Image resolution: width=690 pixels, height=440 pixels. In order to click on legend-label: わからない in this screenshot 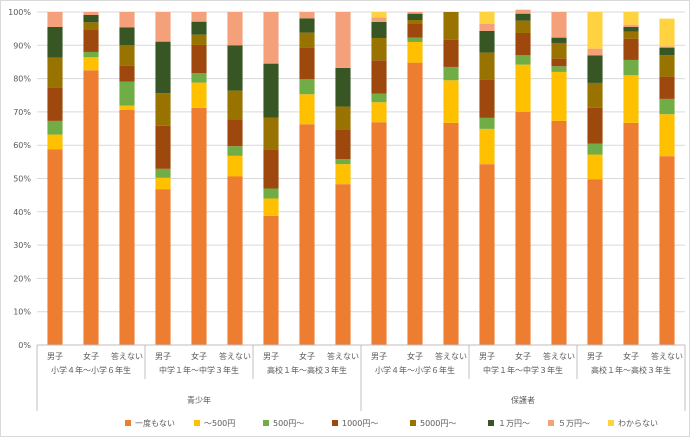, I will do `click(638, 423)`.